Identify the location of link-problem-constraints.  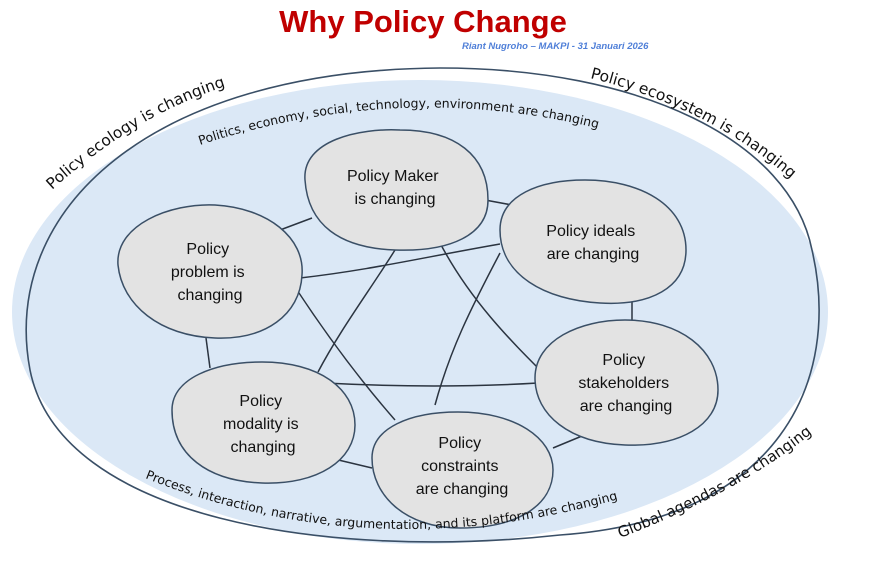
(346, 355).